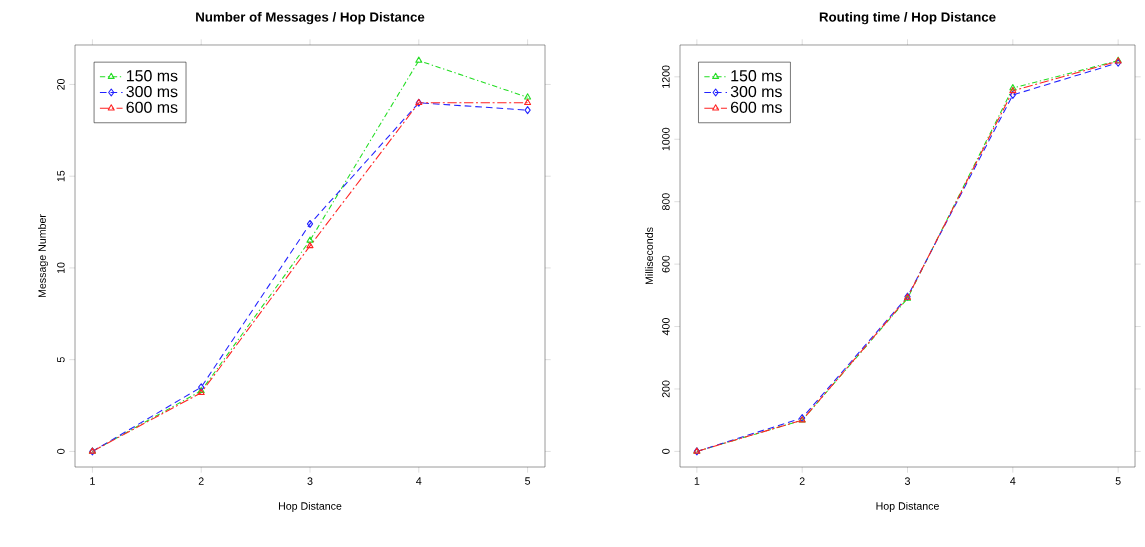 The width and height of the screenshot is (1145, 547). Describe the element at coordinates (43, 256) in the screenshot. I see `y-axis-title: Message Number` at that location.